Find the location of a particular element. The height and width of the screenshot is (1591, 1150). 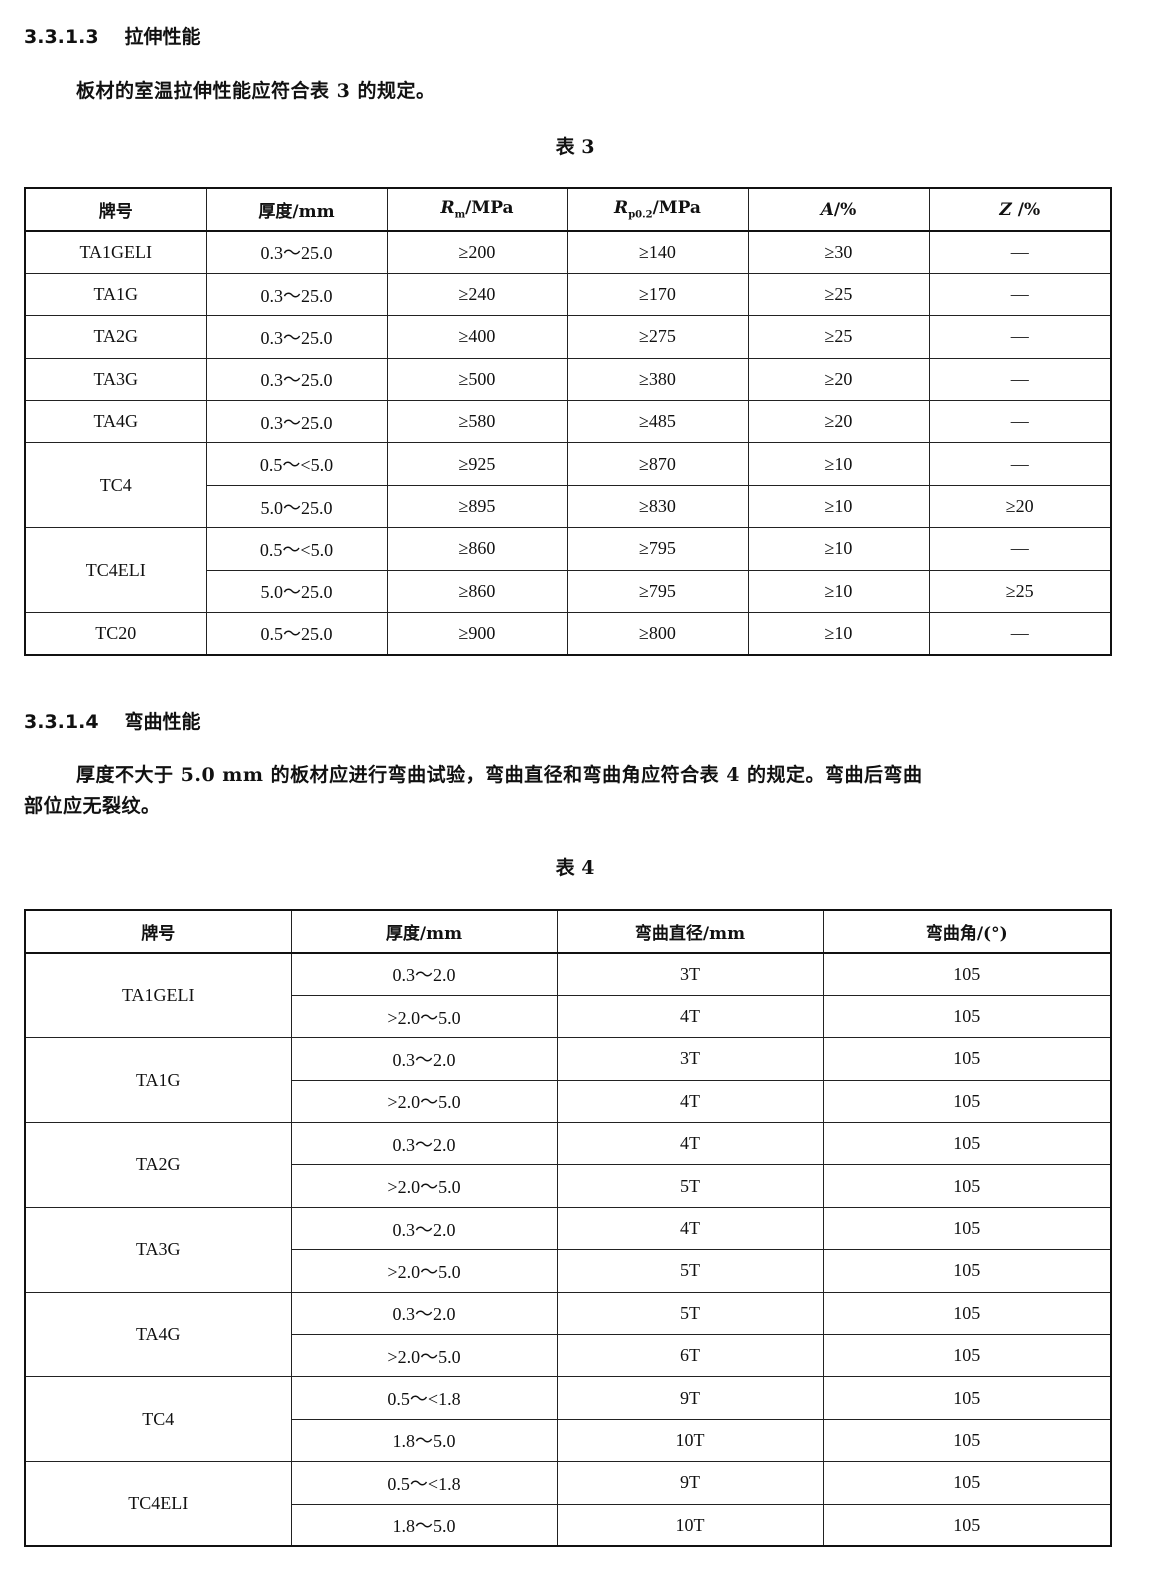

header-unit: /% is located at coordinates (845, 209).